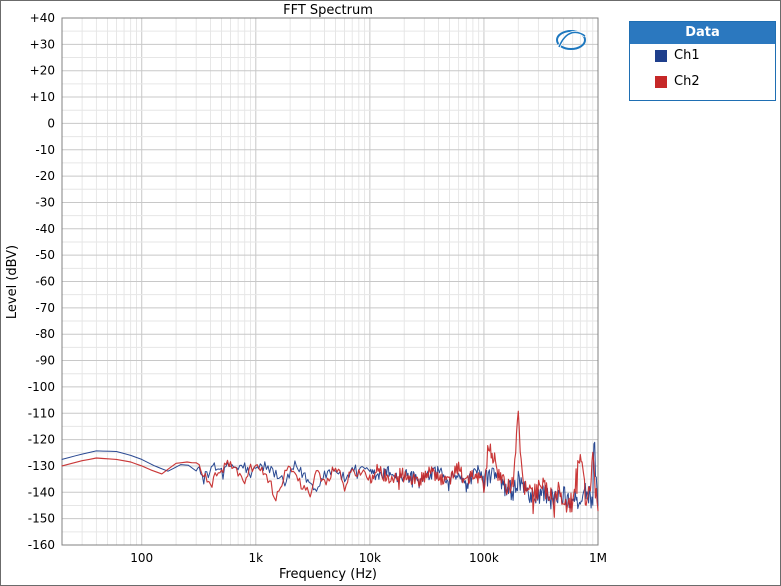 The image size is (781, 586). What do you see at coordinates (45, 282) in the screenshot?
I see `y-tick-label: -60` at bounding box center [45, 282].